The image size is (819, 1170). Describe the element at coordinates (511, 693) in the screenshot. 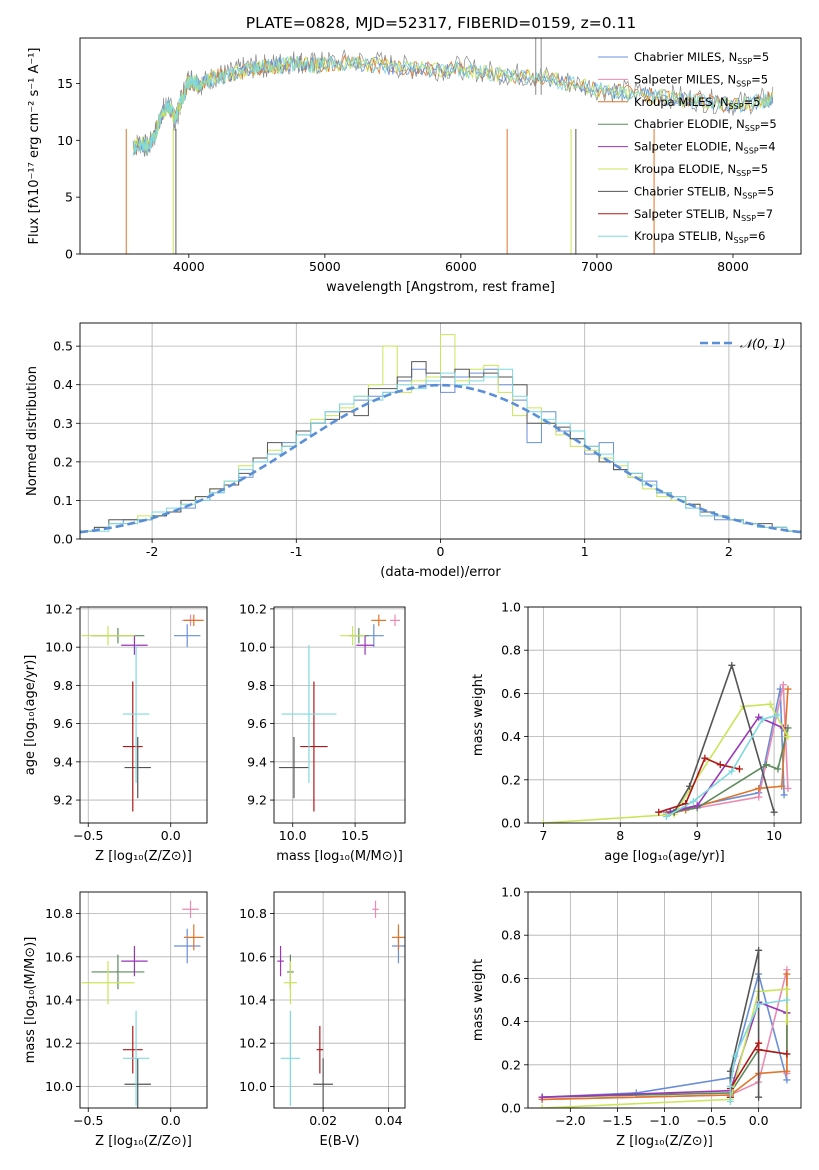

I see `y-tick-label: 0.6` at that location.